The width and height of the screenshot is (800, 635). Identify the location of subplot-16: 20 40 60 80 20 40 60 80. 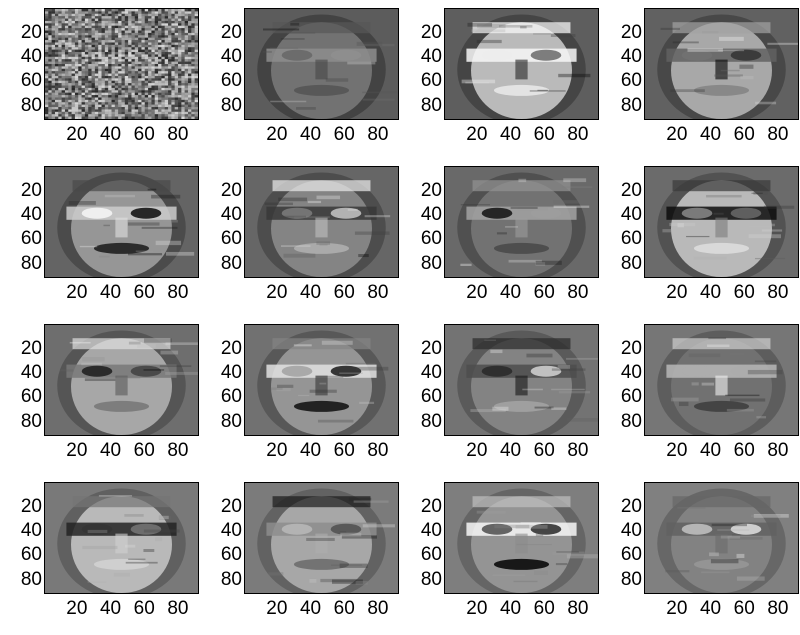
(700, 553).